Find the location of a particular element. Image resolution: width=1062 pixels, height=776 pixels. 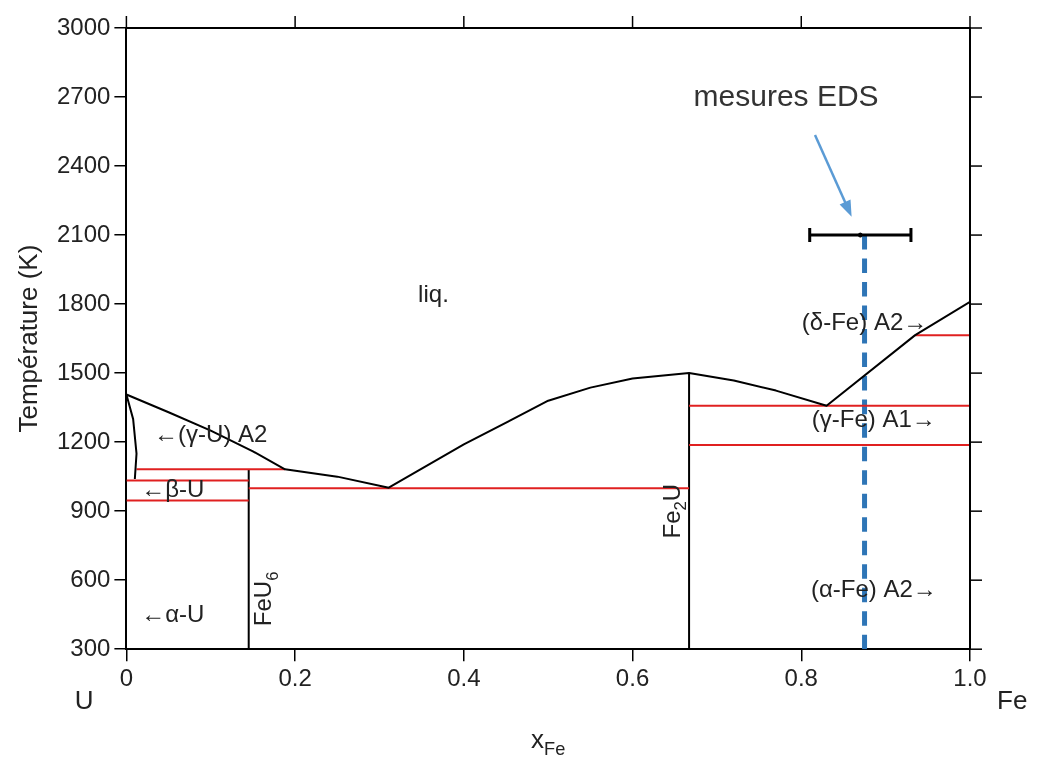

text: Fe2U is located at coordinates (674, 511).